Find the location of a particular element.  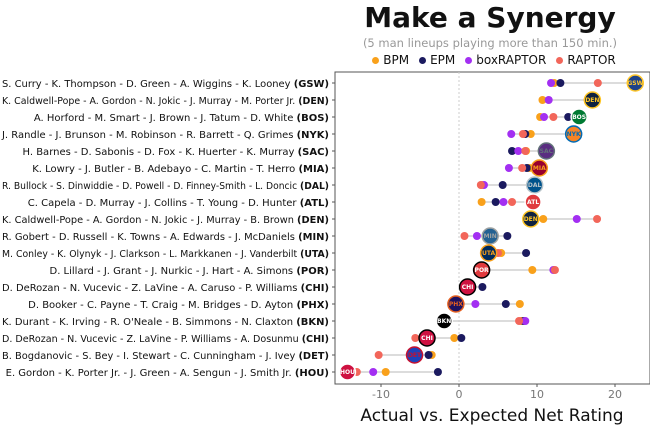

team-logo-text: DAL is located at coordinates (535, 185).